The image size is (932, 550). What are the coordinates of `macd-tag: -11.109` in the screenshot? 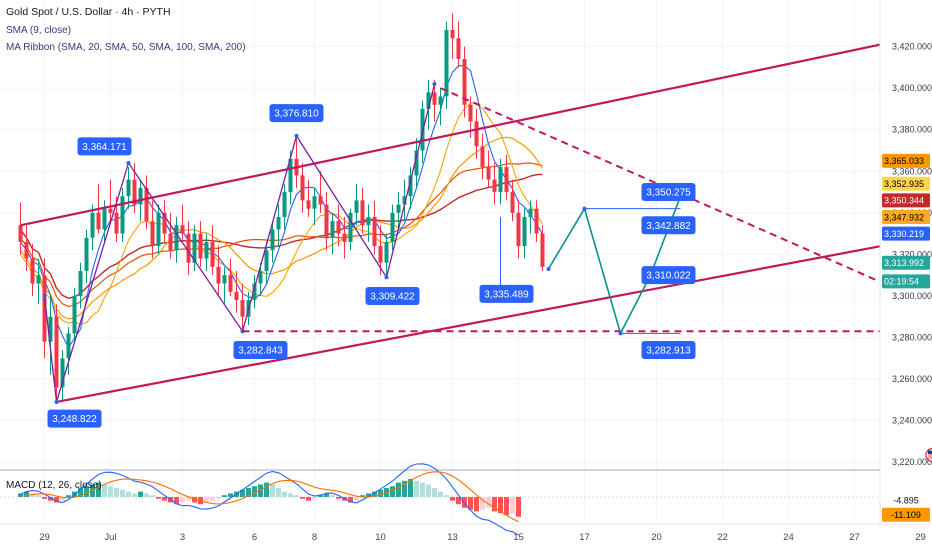 It's located at (906, 514).